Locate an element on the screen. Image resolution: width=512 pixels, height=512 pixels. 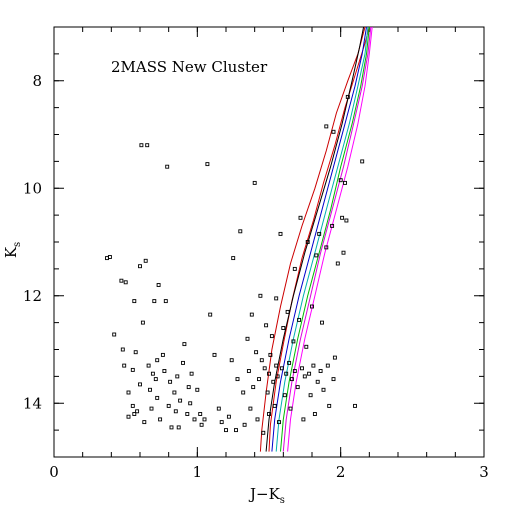
y-axis-label-subscript: s is located at coordinates (17, 244).